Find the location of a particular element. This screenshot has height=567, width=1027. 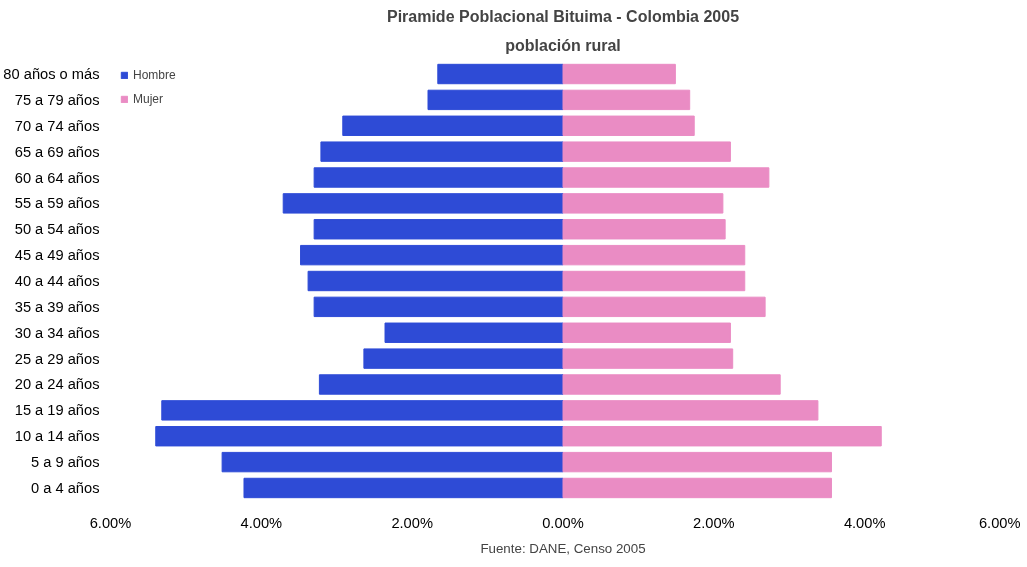

legend-label: Hombre is located at coordinates (154, 75).